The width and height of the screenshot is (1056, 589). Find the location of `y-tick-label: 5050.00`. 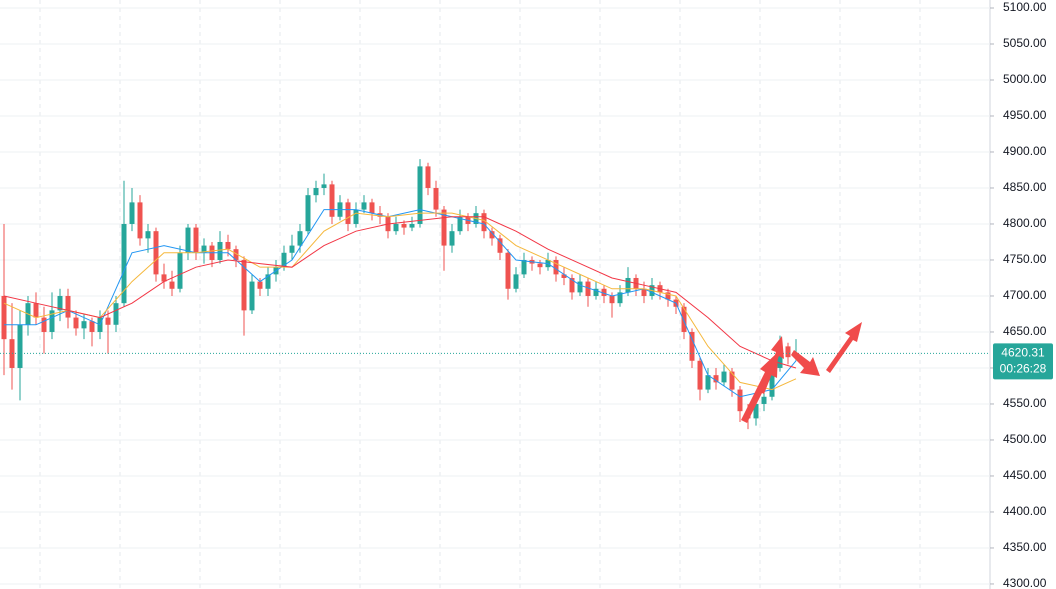

y-tick-label: 5050.00 is located at coordinates (1025, 43).